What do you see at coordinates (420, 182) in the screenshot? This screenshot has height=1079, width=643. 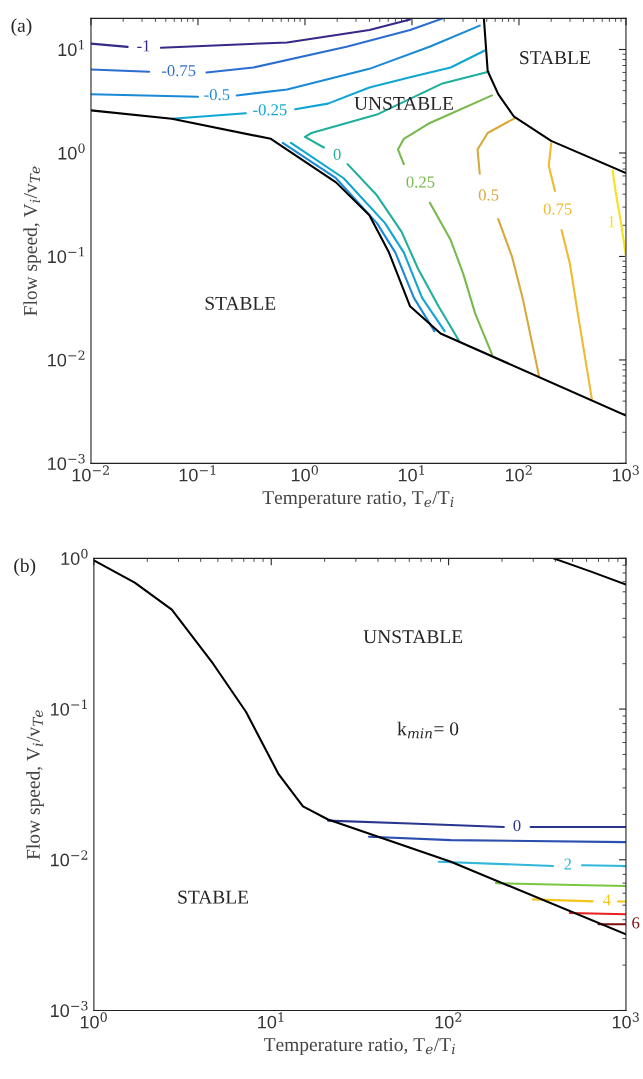 I see `series-label: 0.25` at bounding box center [420, 182].